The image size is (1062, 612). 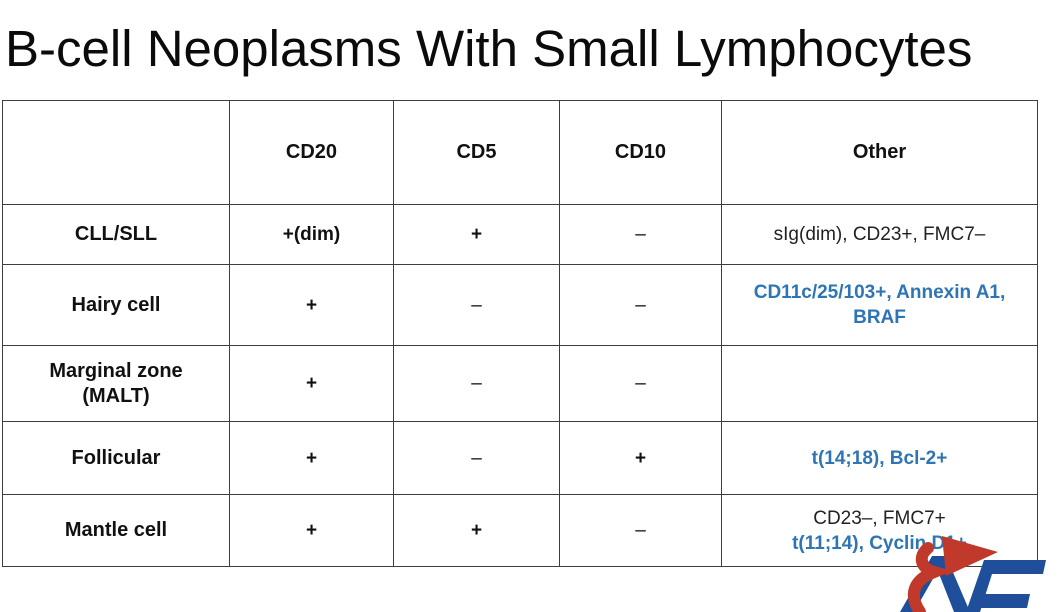 What do you see at coordinates (476, 234) in the screenshot?
I see `cell-cll-cd5: +` at bounding box center [476, 234].